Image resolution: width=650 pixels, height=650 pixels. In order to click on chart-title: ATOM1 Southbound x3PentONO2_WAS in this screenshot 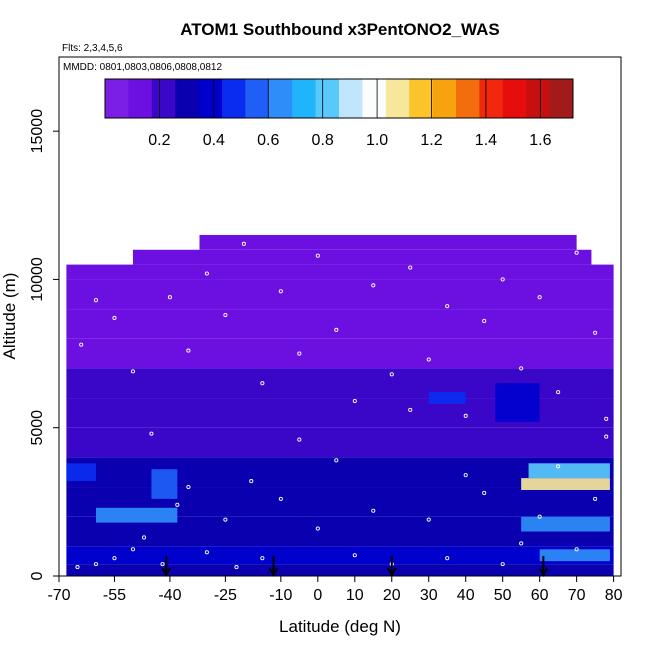, I will do `click(340, 29)`.